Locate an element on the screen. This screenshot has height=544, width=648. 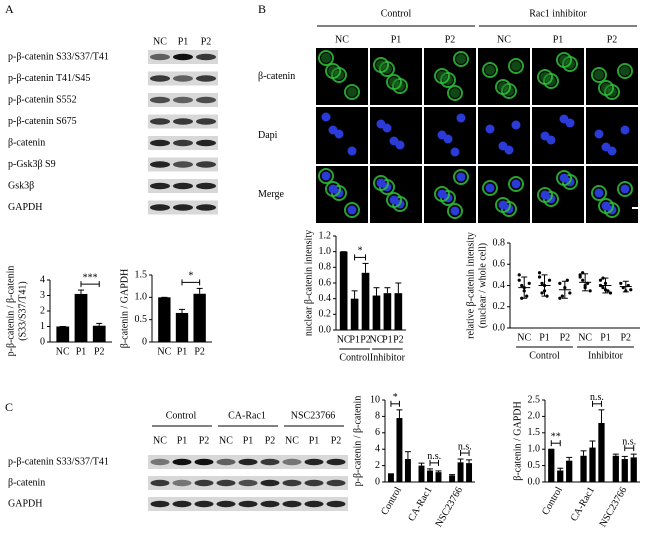
group-label: Inhibitor is located at coordinates (388, 357).